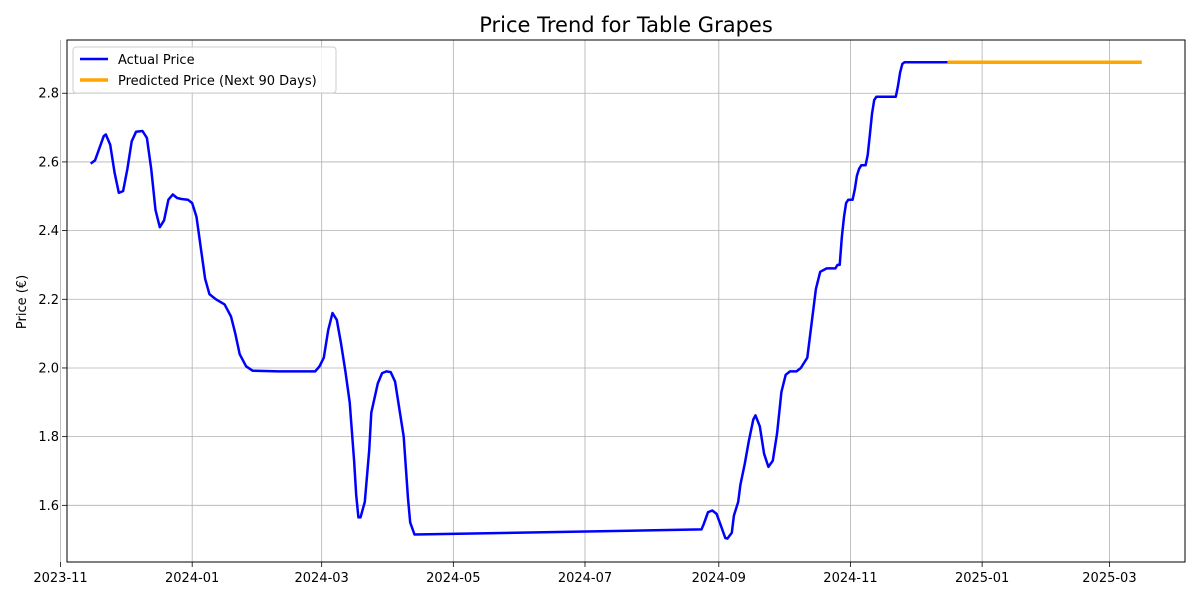  What do you see at coordinates (982, 578) in the screenshot?
I see `x-tick-label: 2025-01` at bounding box center [982, 578].